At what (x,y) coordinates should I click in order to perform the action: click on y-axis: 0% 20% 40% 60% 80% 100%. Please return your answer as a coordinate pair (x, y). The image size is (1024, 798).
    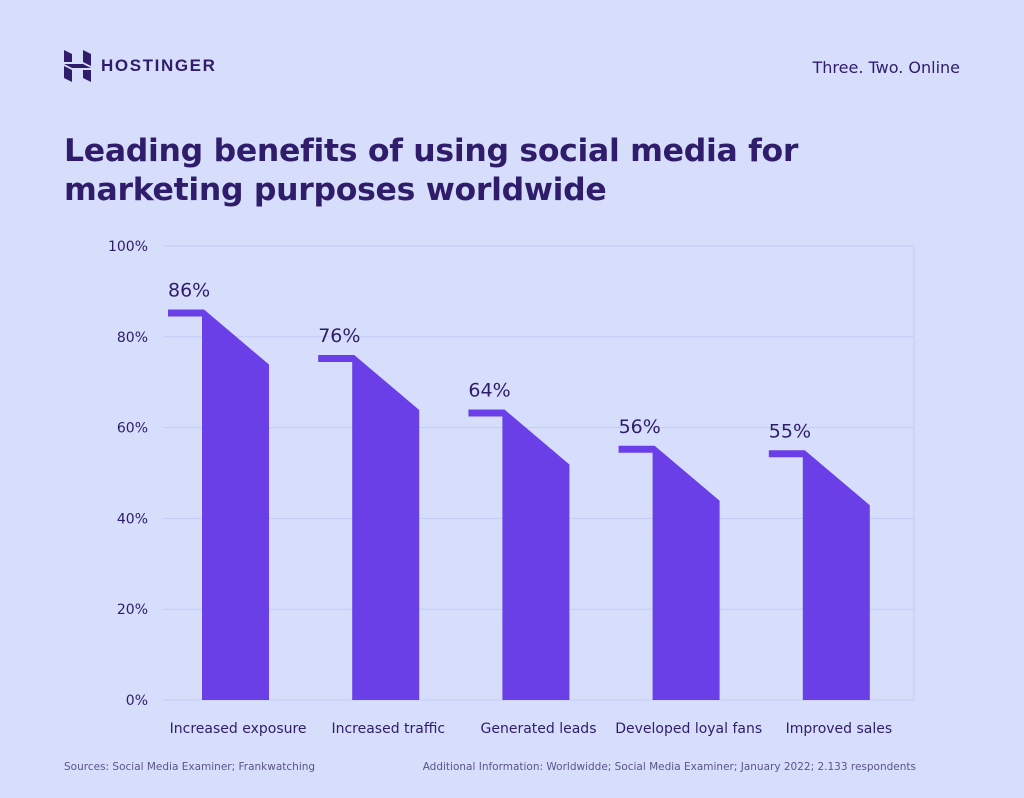
    Looking at the image, I should click on (128, 474).